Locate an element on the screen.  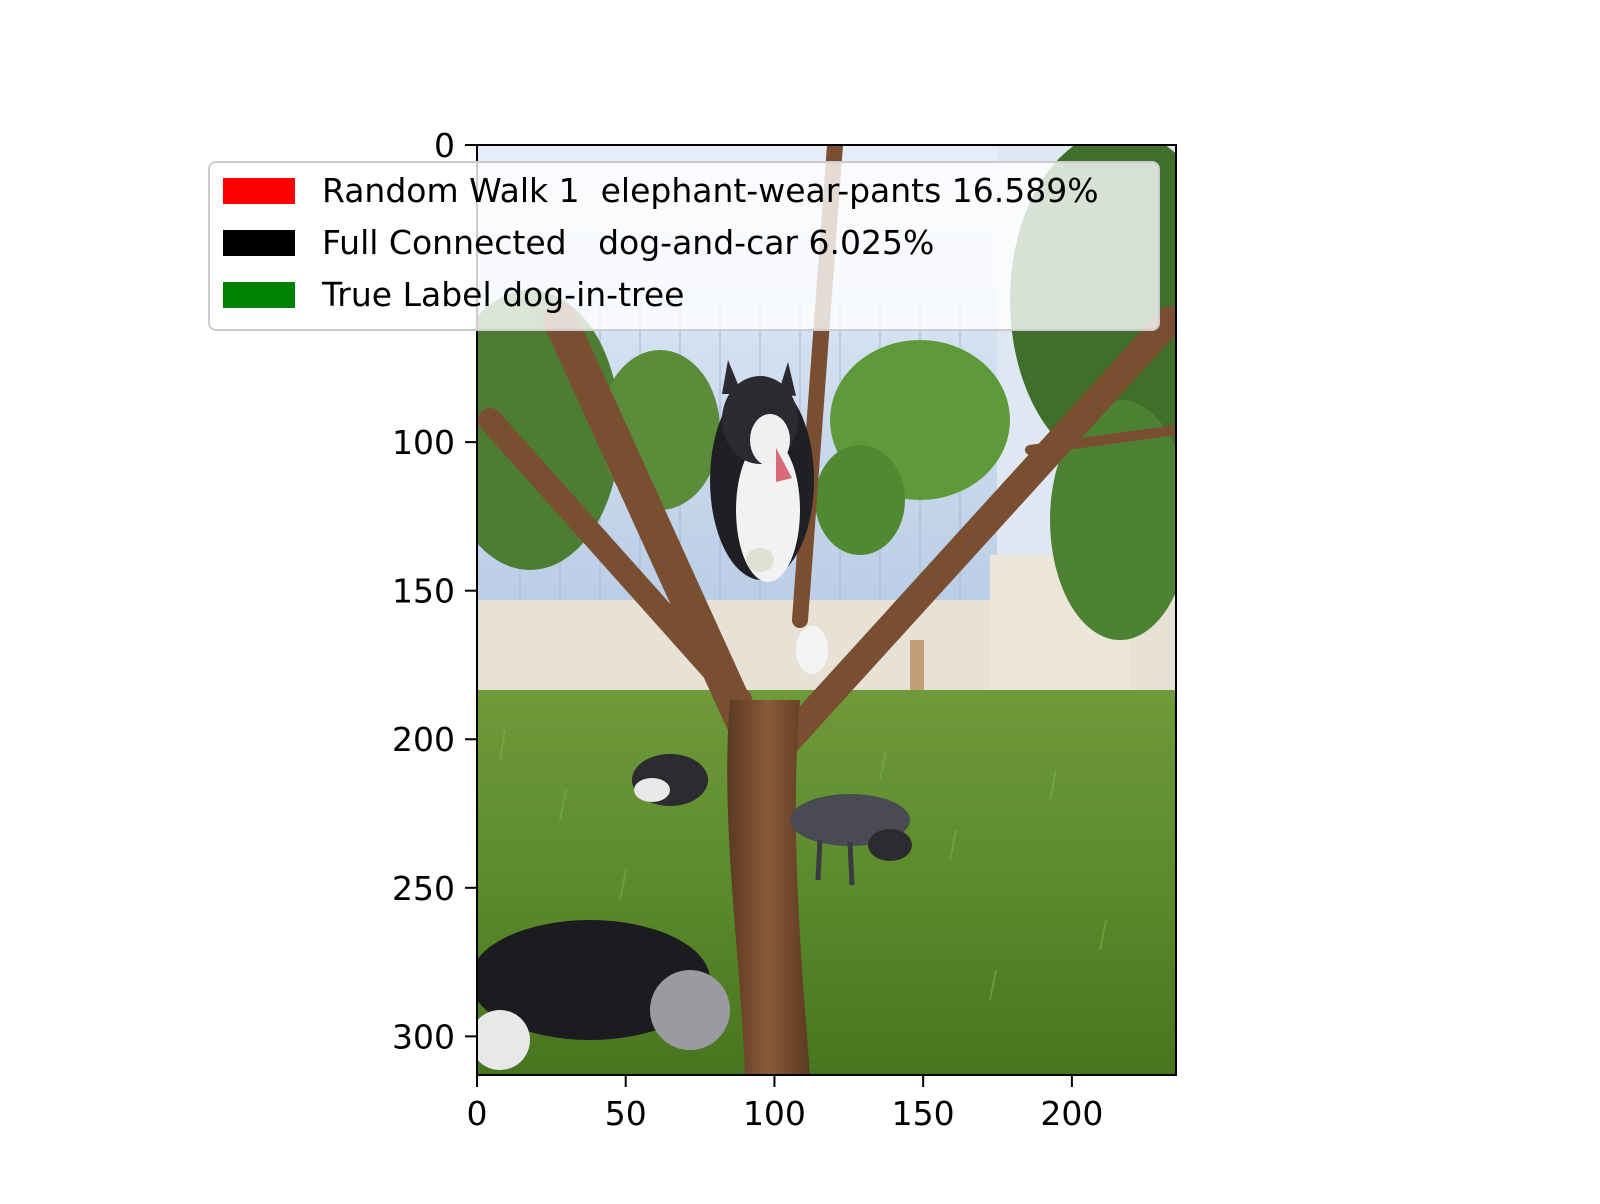
x-tick-label: 0 is located at coordinates (477, 1113).